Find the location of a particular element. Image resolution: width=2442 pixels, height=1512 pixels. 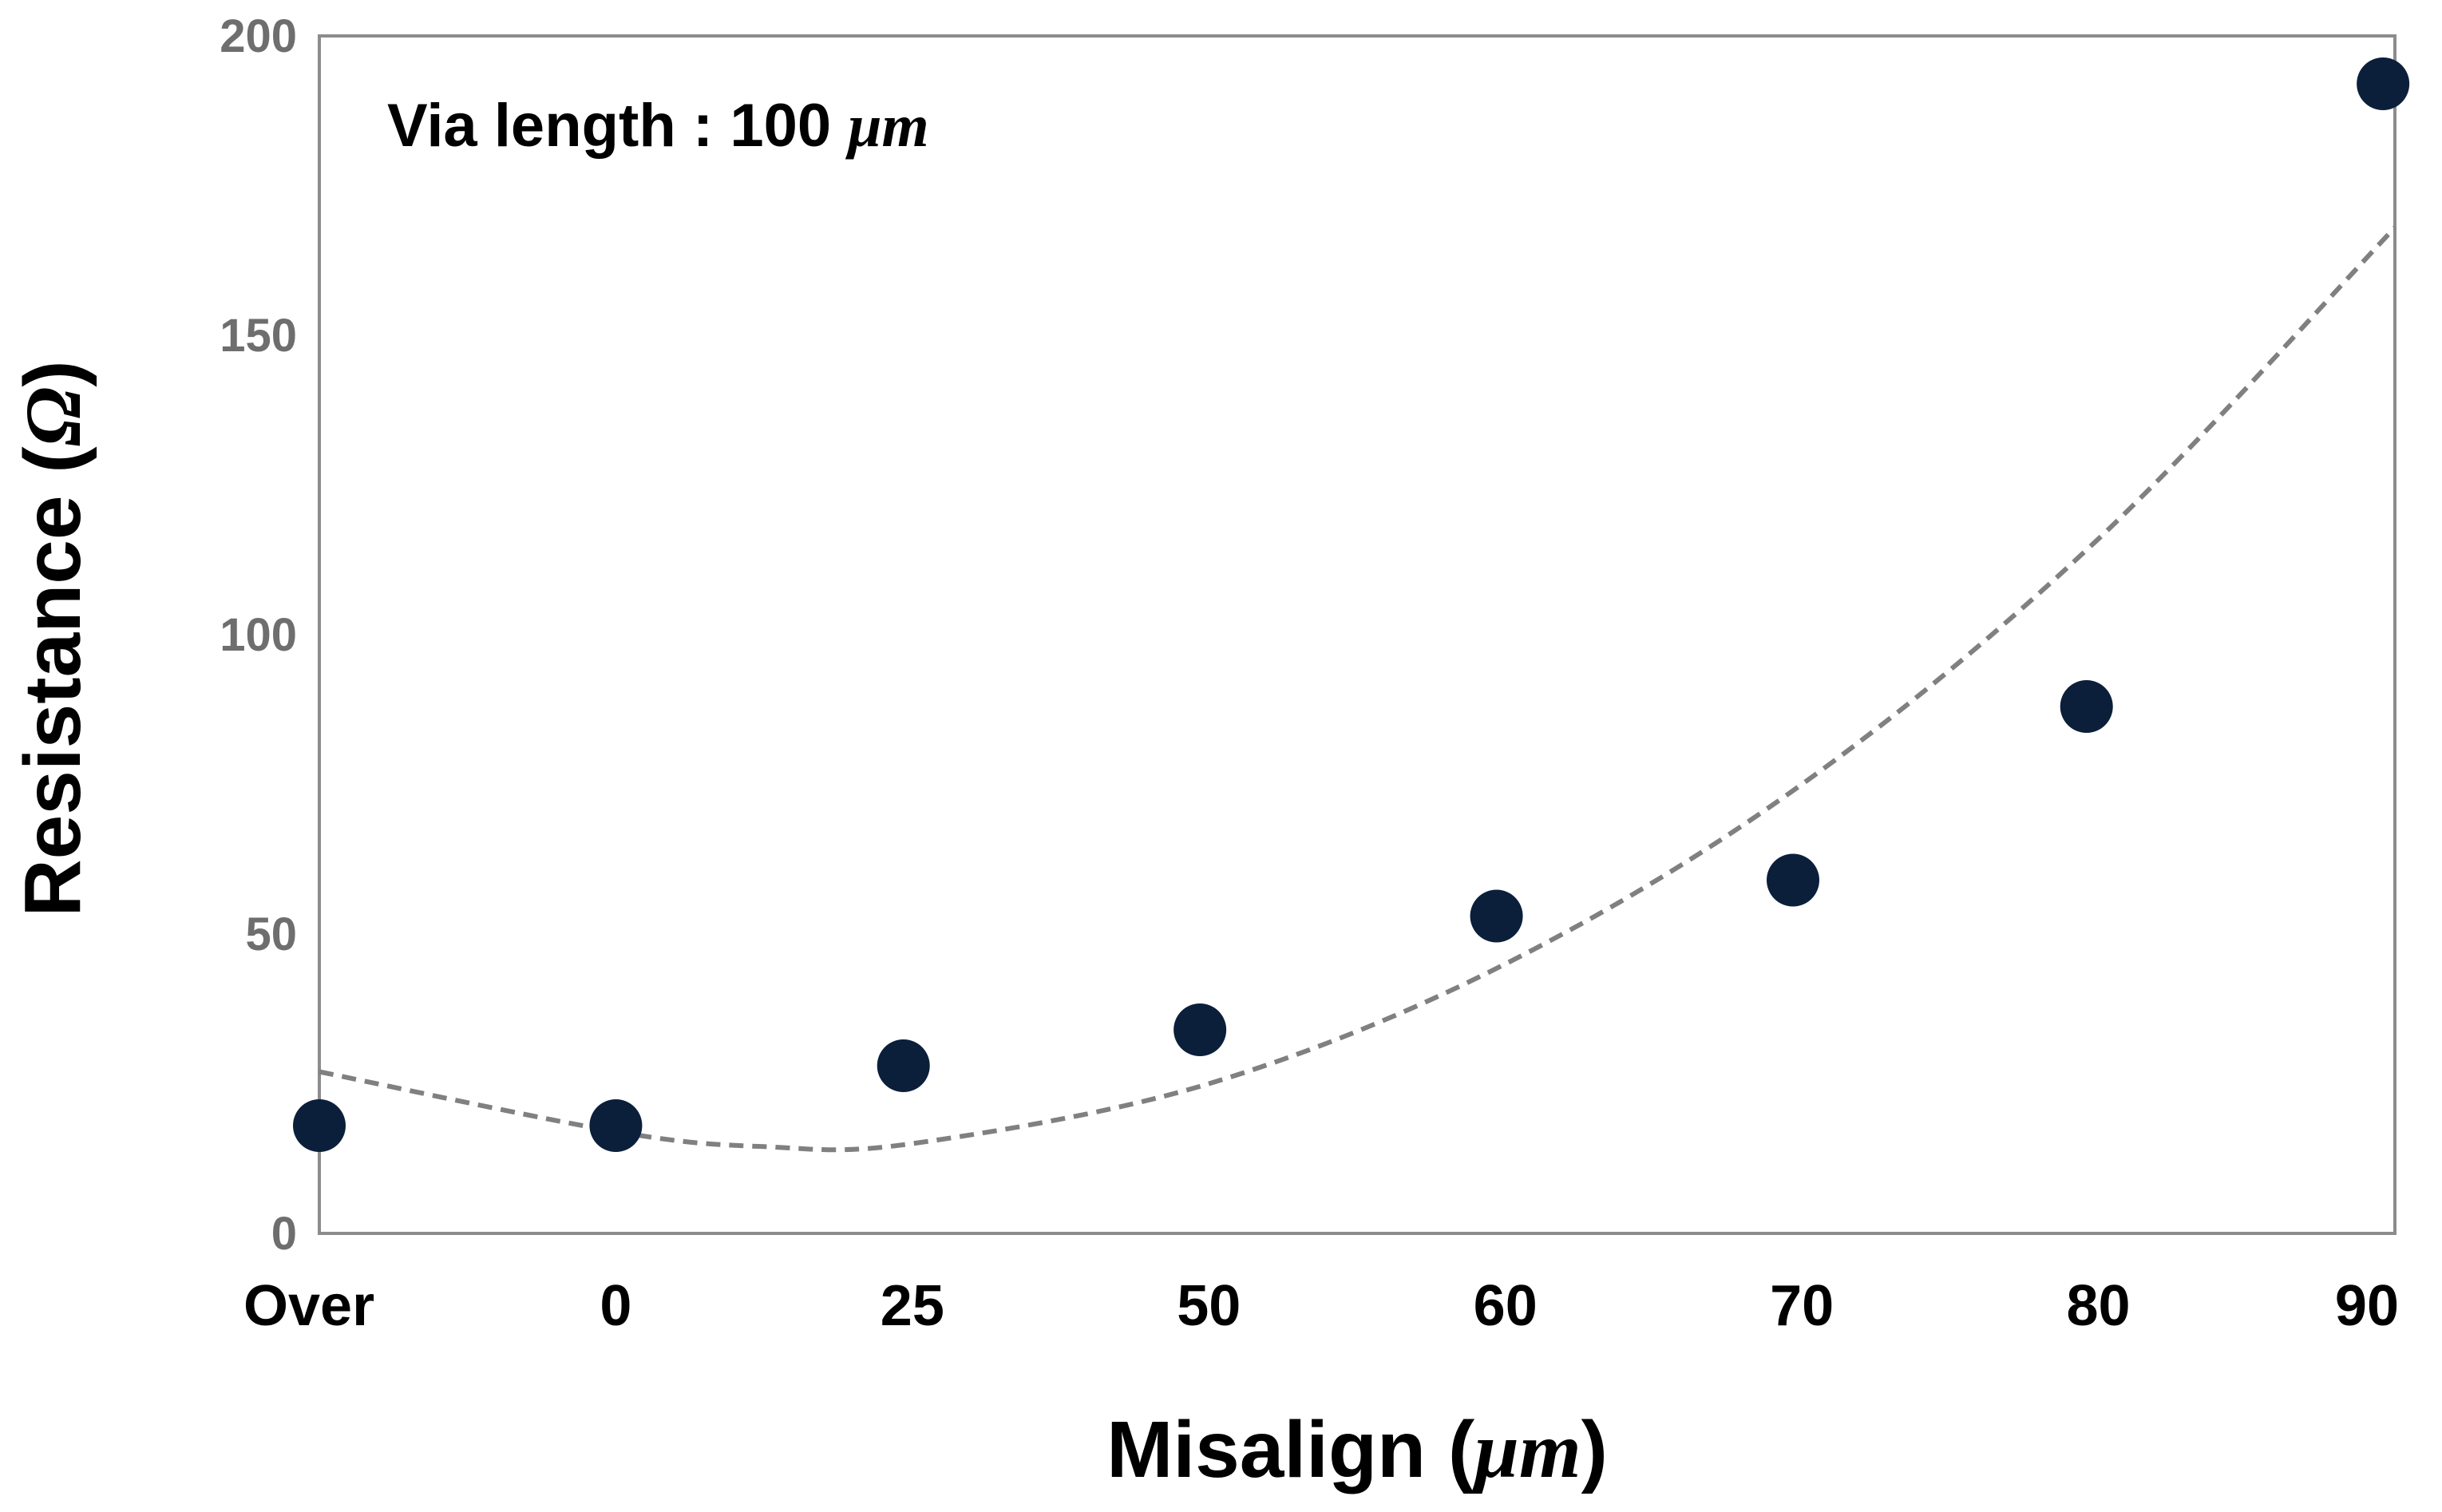

x-axis-title: Misalign (μm) is located at coordinates (1357, 1449).